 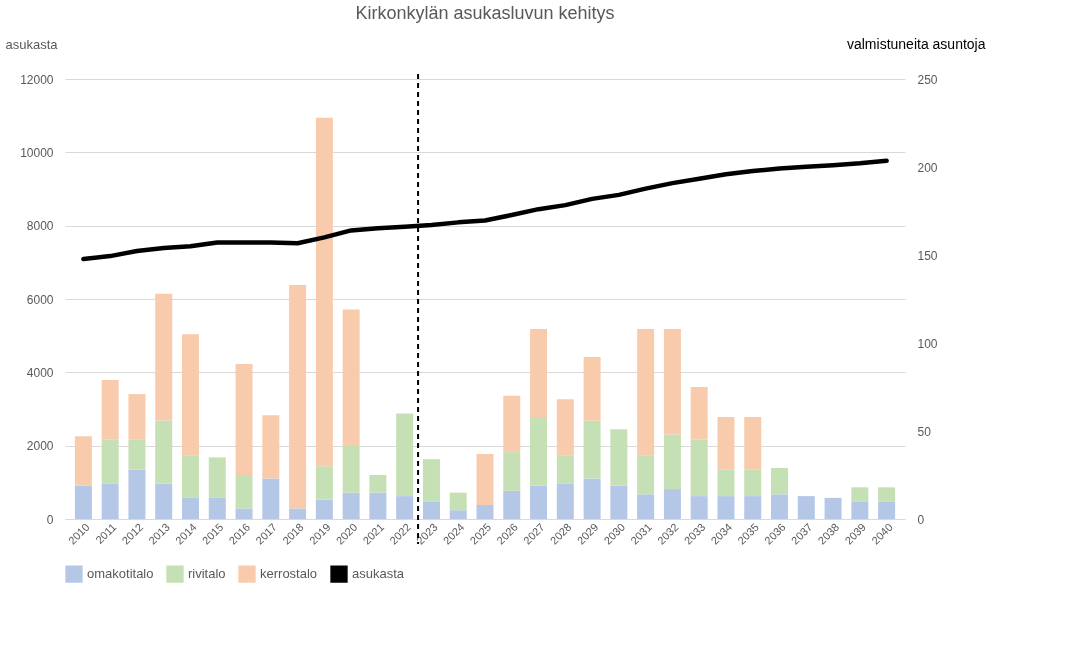 I want to click on legend-label: rivitalo, so click(x=207, y=574).